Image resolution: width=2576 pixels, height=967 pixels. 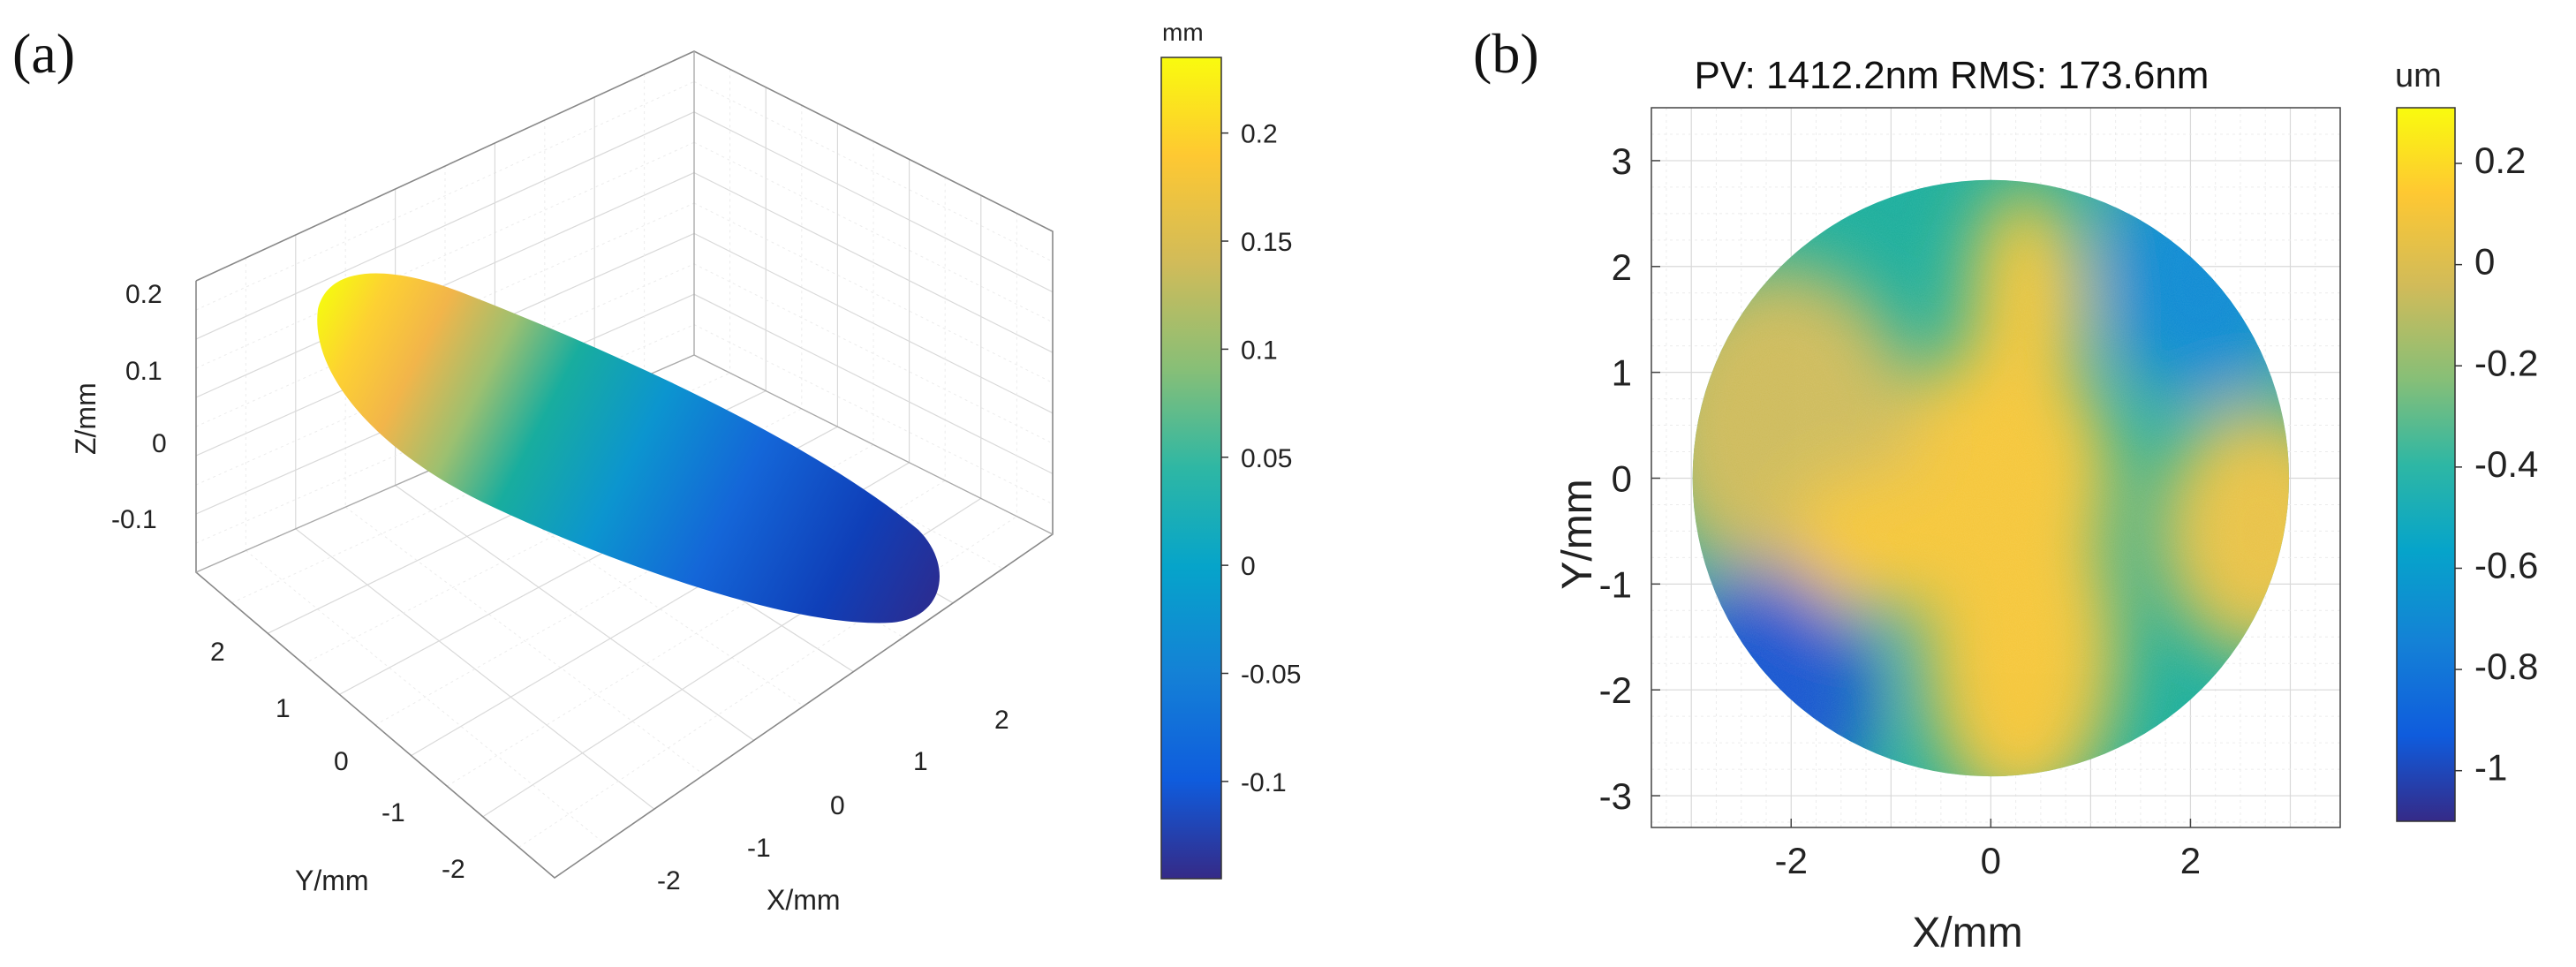 I want to click on y-tick-neg1: -1, so click(x=393, y=812).